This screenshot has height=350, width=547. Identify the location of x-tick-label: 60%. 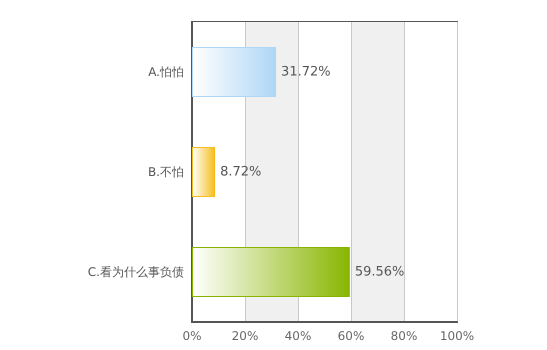
(351, 336).